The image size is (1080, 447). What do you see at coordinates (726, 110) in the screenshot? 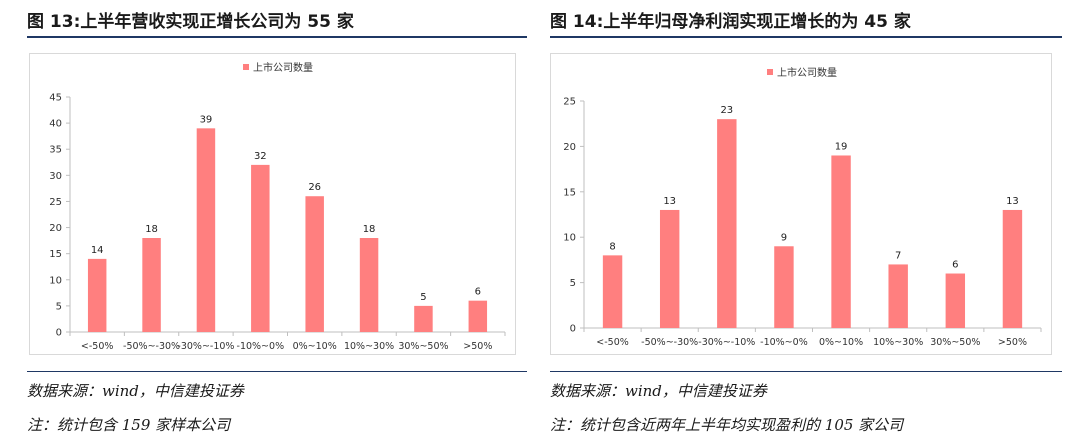
I see `data-label: 23` at bounding box center [726, 110].